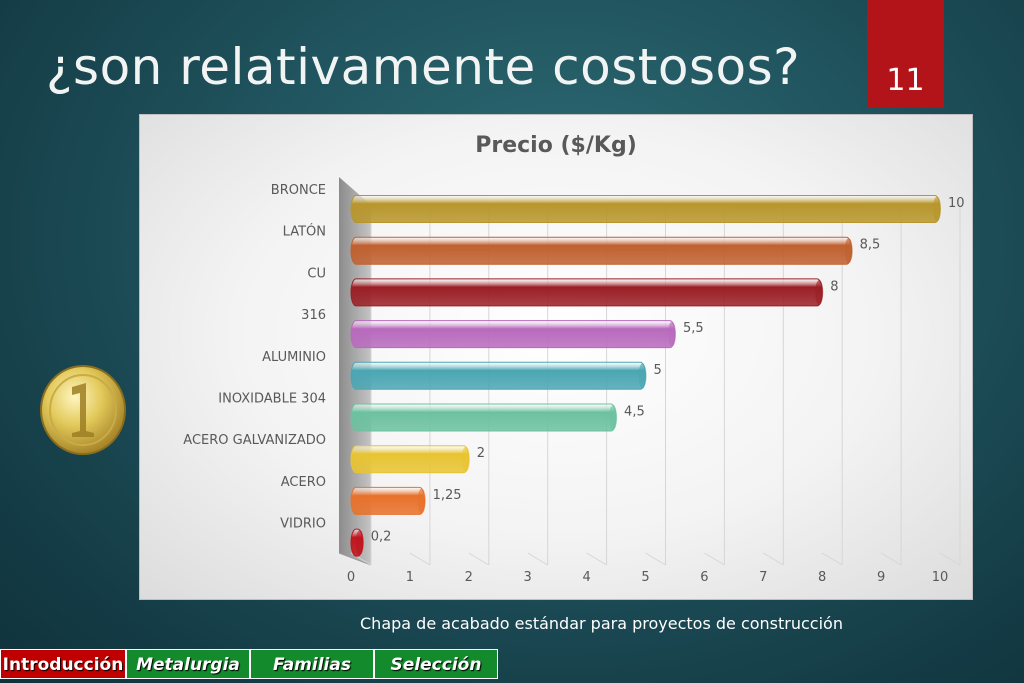  I want to click on bar-acero, so click(388, 500).